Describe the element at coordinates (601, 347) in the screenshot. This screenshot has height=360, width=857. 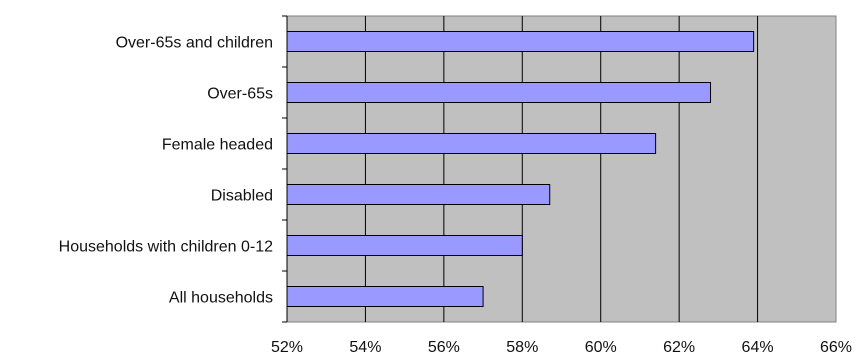
I see `x-tick-label: 60%` at that location.